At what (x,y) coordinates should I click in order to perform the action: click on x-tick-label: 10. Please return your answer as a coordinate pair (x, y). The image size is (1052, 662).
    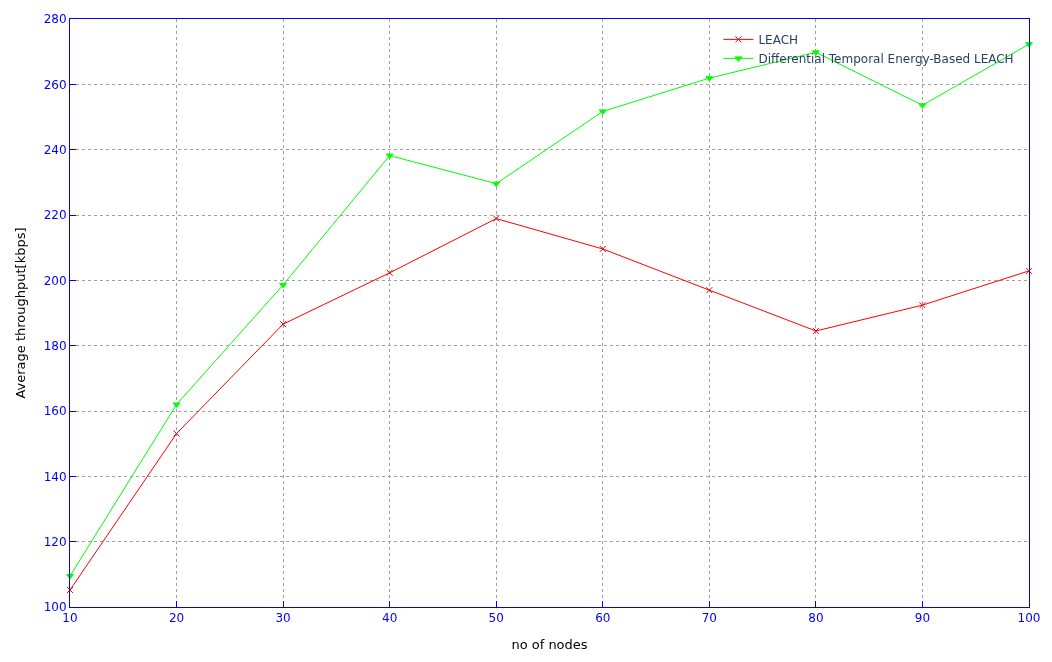
    Looking at the image, I should click on (70, 618).